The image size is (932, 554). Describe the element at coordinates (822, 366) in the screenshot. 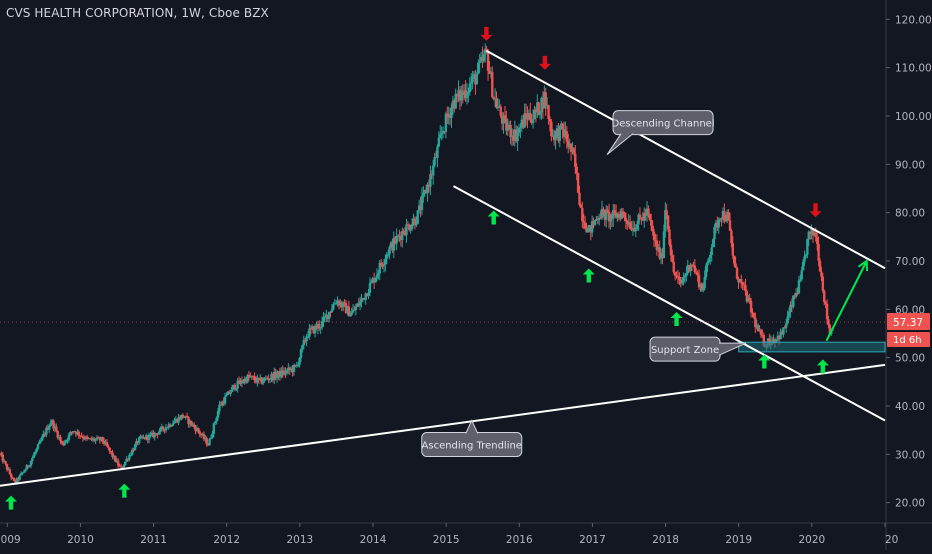

I see `up-arrow-icon` at that location.